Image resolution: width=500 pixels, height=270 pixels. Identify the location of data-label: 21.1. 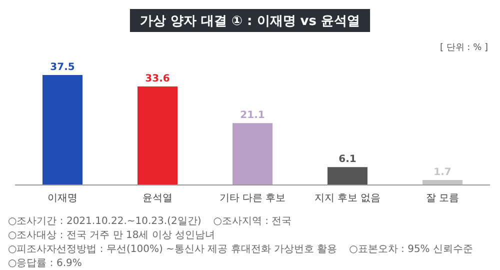
(252, 116).